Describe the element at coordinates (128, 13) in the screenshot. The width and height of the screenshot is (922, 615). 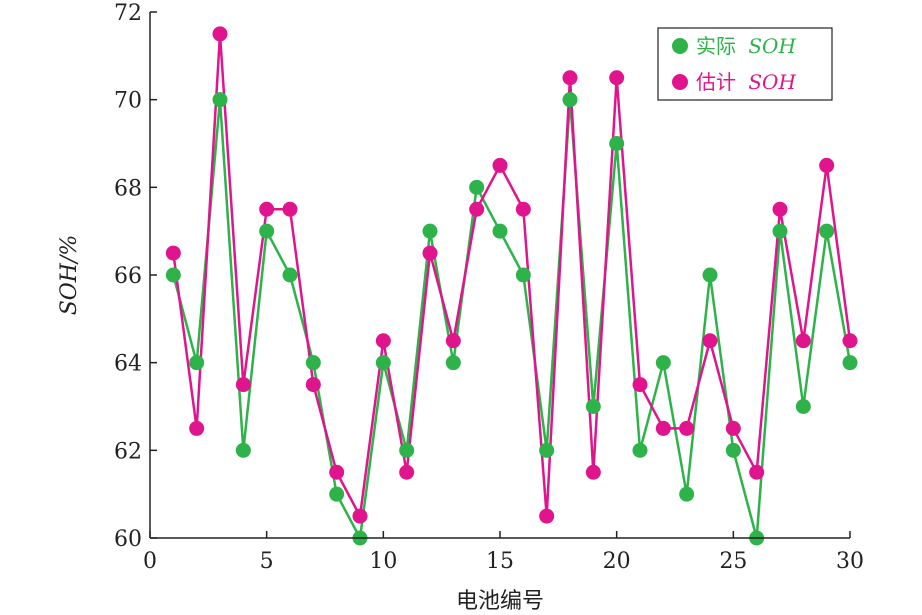
I see `y-tick-label: 72` at that location.